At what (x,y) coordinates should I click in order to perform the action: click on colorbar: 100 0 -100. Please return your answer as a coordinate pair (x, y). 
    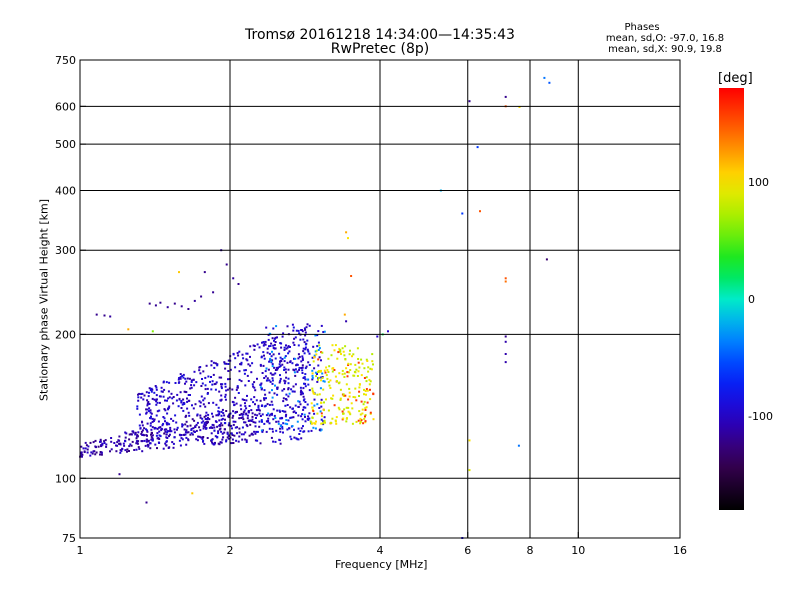
    Looking at the image, I should click on (746, 299).